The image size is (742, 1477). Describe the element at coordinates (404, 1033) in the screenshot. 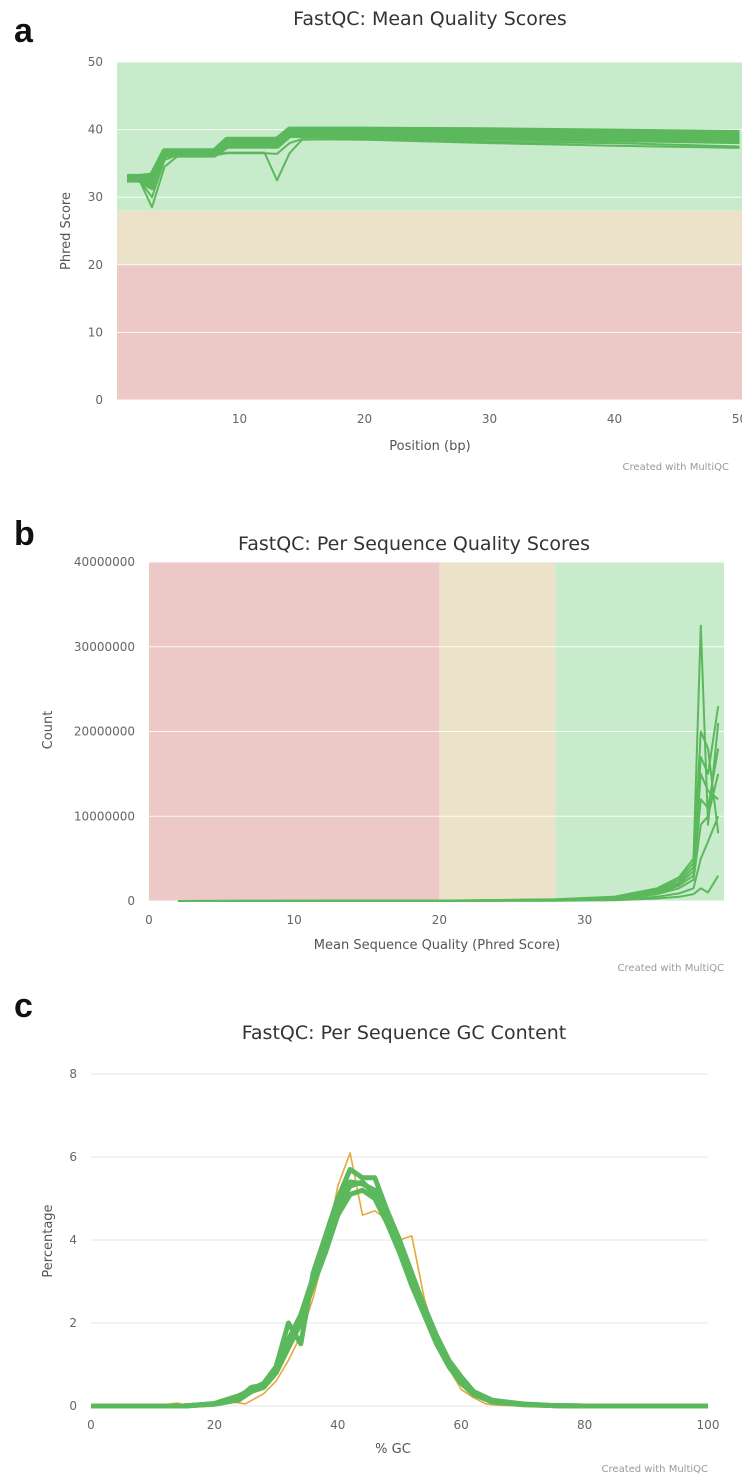

I see `chart-title: FastQC: Per Sequence GC Content` at that location.